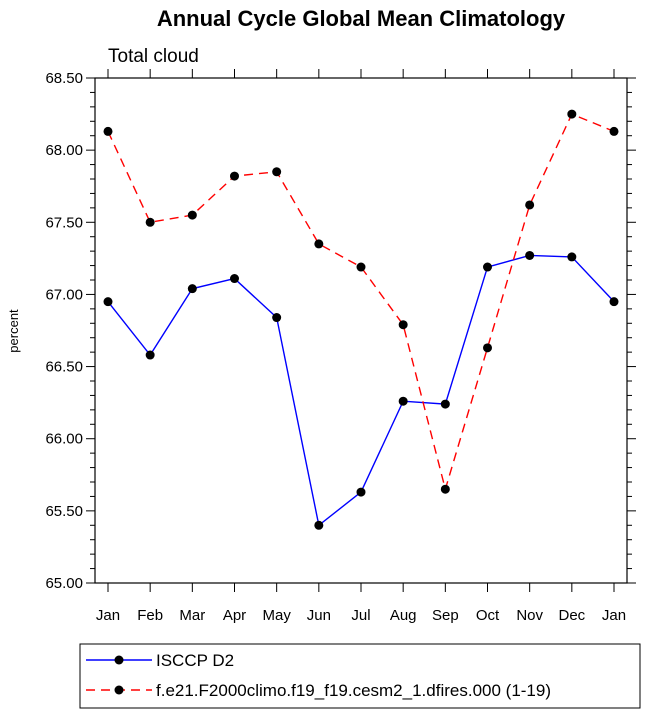 Image resolution: width=647 pixels, height=715 pixels. Describe the element at coordinates (192, 615) in the screenshot. I see `x-tick-label: Mar` at that location.